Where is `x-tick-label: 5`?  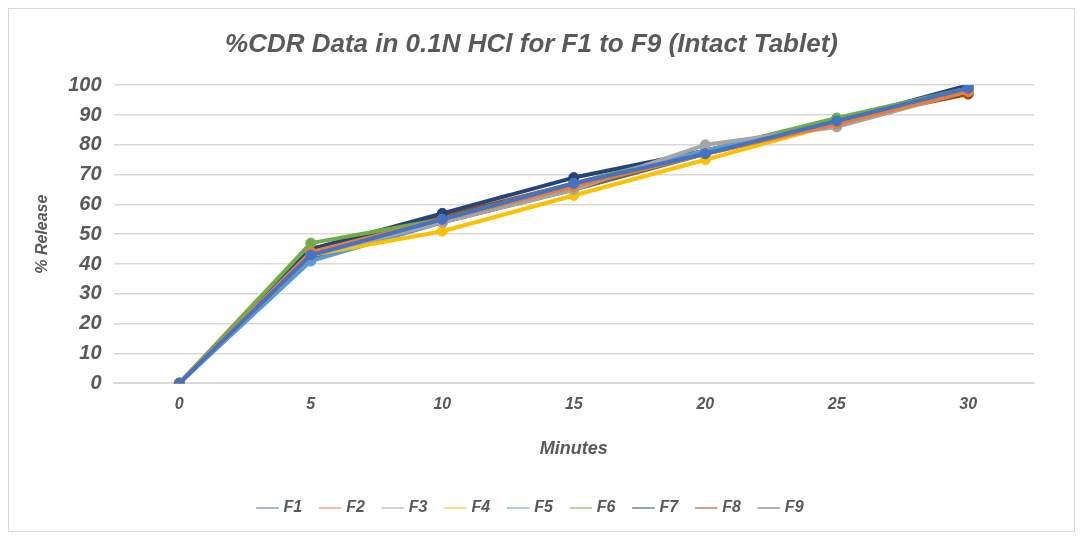
x-tick-label: 5 is located at coordinates (311, 404).